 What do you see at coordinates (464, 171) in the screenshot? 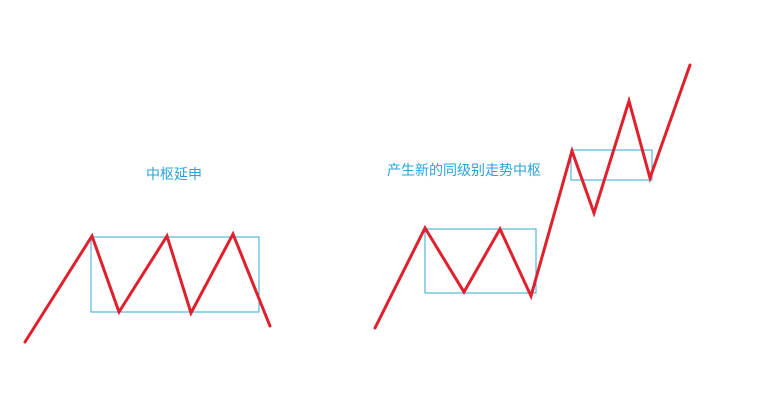
I see `label-new-same-level-pivot: 产生新的同级别走势中枢` at bounding box center [464, 171].